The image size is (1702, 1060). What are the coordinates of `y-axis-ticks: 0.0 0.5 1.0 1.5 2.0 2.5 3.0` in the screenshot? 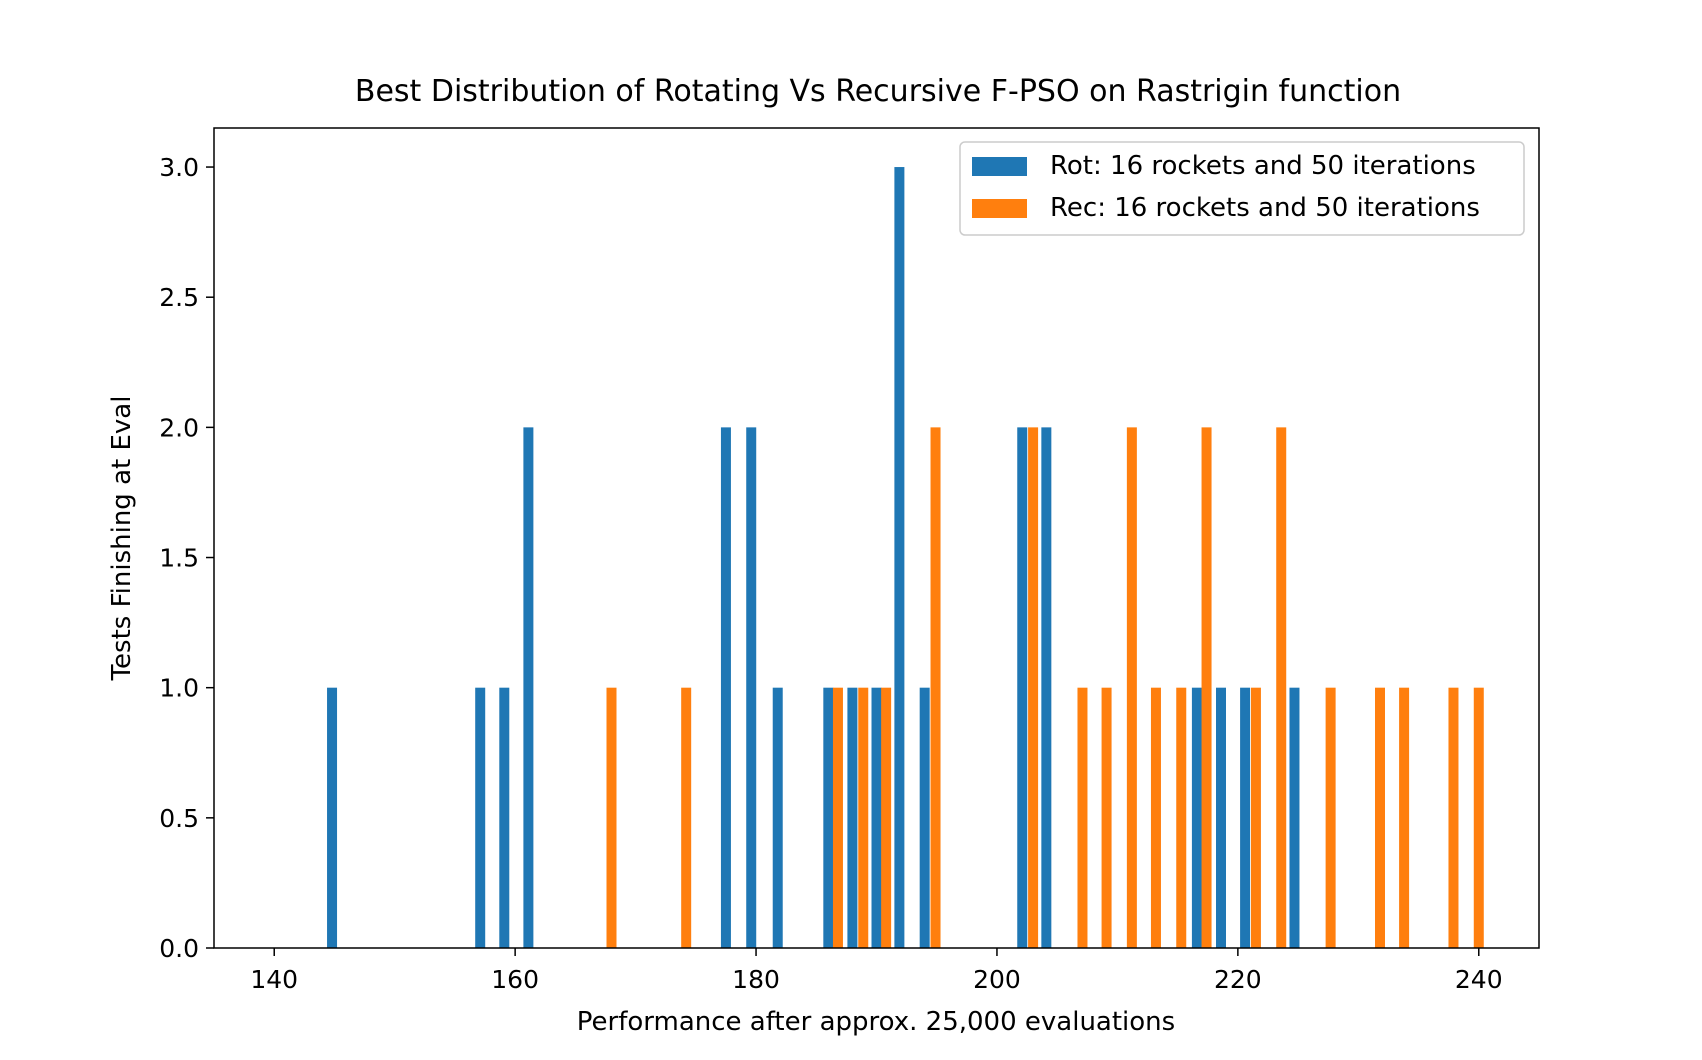 It's located at (186, 558).